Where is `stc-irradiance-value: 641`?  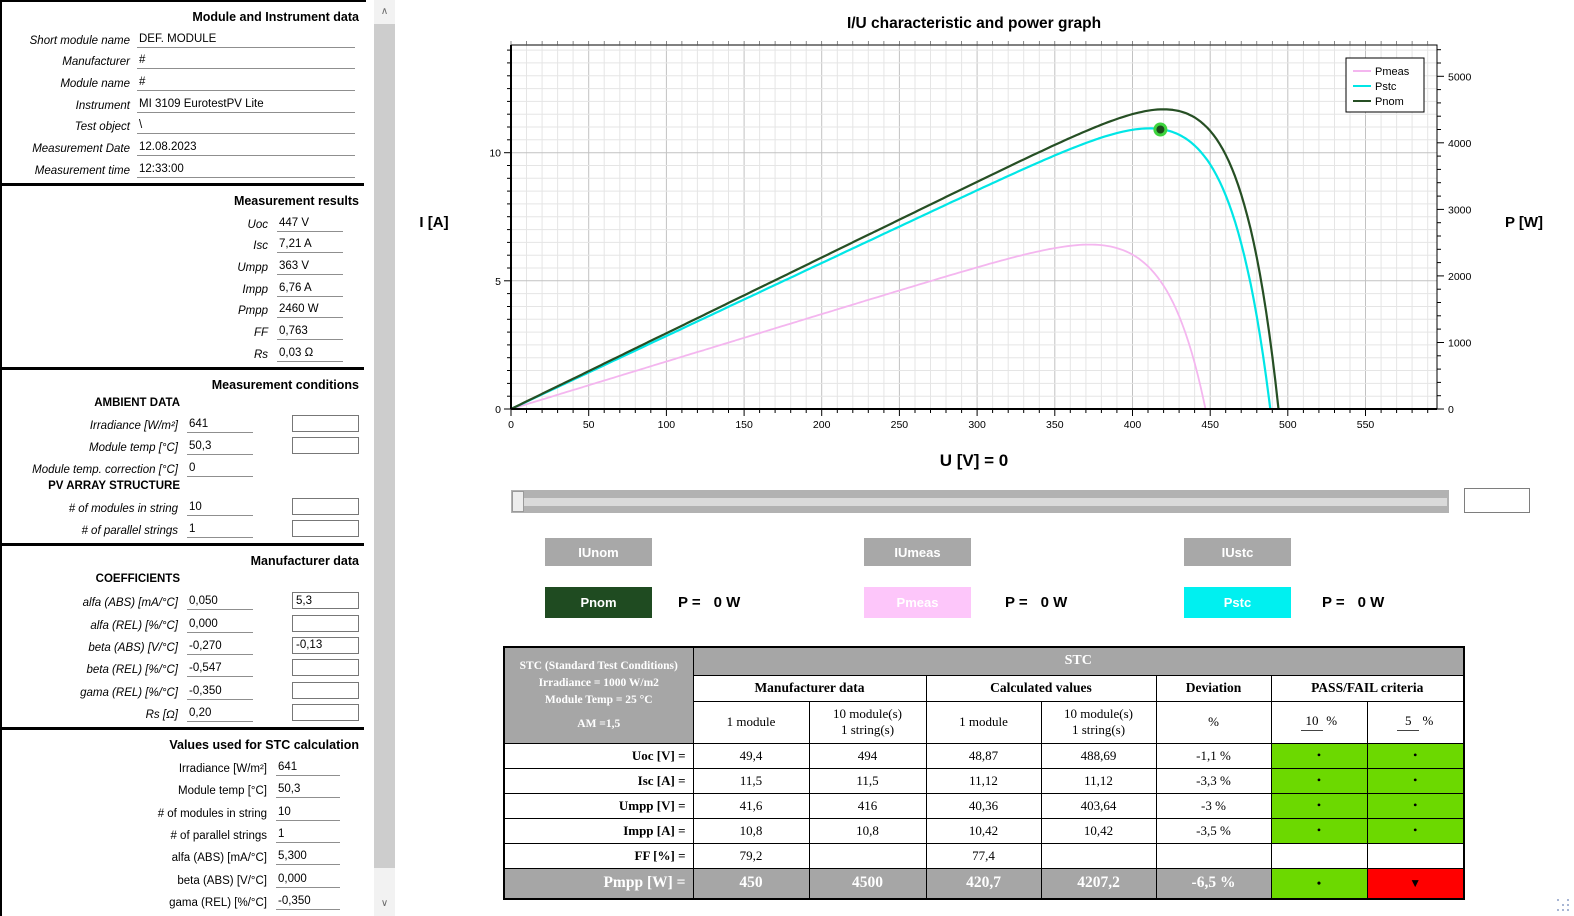 stc-irradiance-value: 641 is located at coordinates (308, 769).